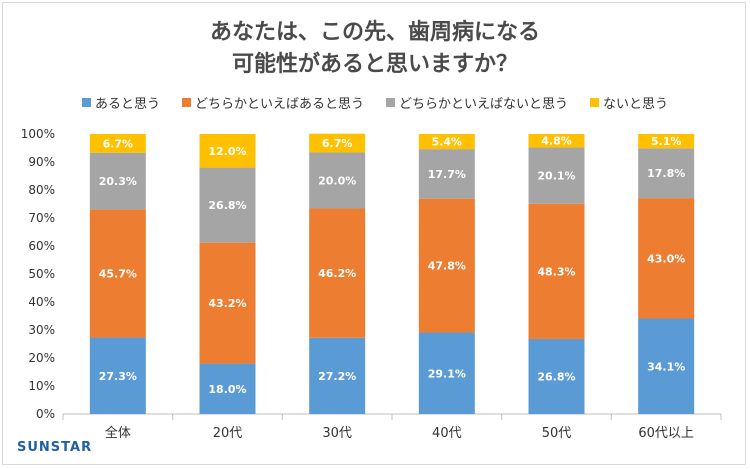  I want to click on y-tick-label-6: 60%, so click(41, 246).